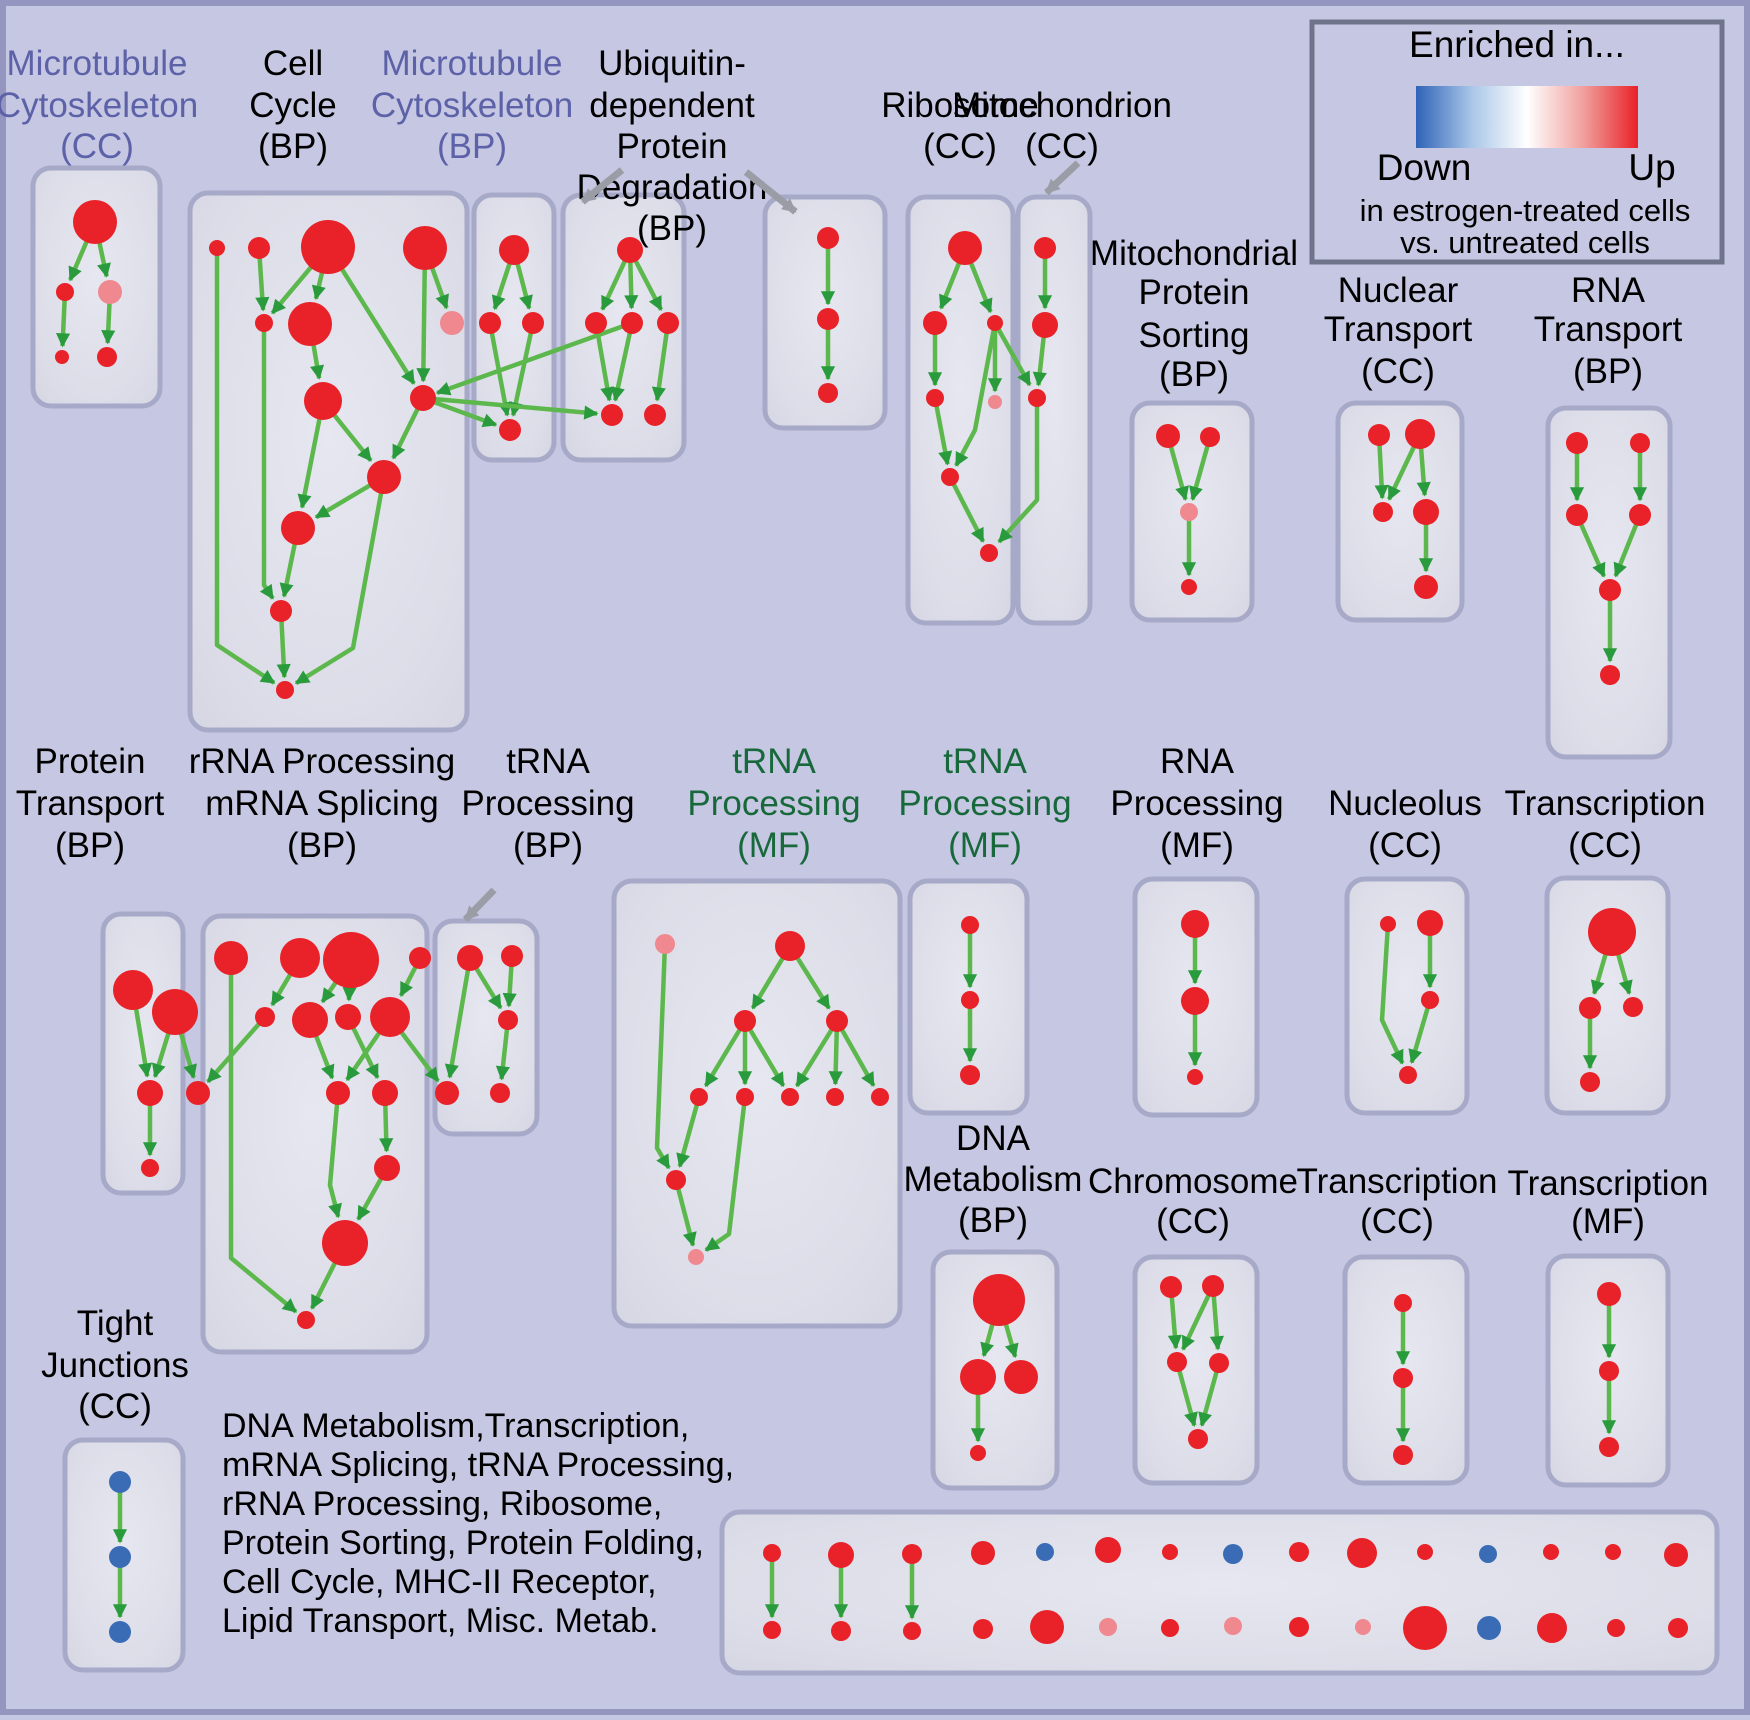 The width and height of the screenshot is (1750, 1720). I want to click on transcription-mf-label-line-1: (MF), so click(1608, 1221).